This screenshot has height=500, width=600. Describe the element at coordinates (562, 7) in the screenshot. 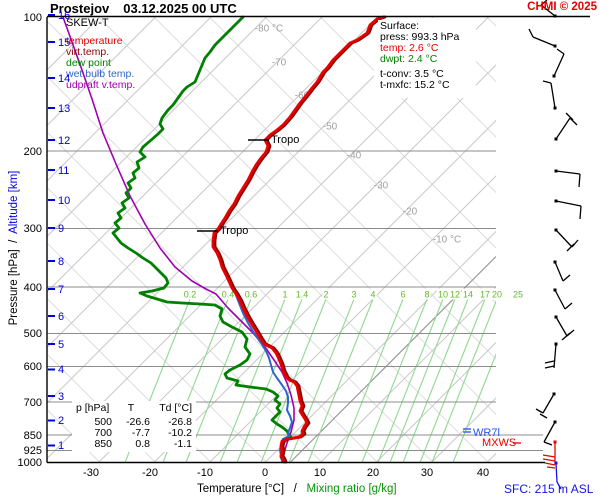

I see `copyright-label: CHMI © 2025` at that location.